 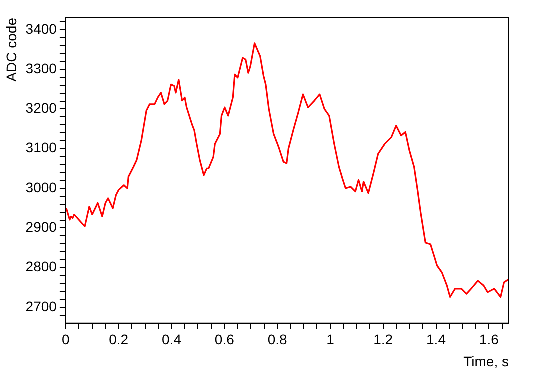 I want to click on x-tick-label: 1.4, so click(x=436, y=340).